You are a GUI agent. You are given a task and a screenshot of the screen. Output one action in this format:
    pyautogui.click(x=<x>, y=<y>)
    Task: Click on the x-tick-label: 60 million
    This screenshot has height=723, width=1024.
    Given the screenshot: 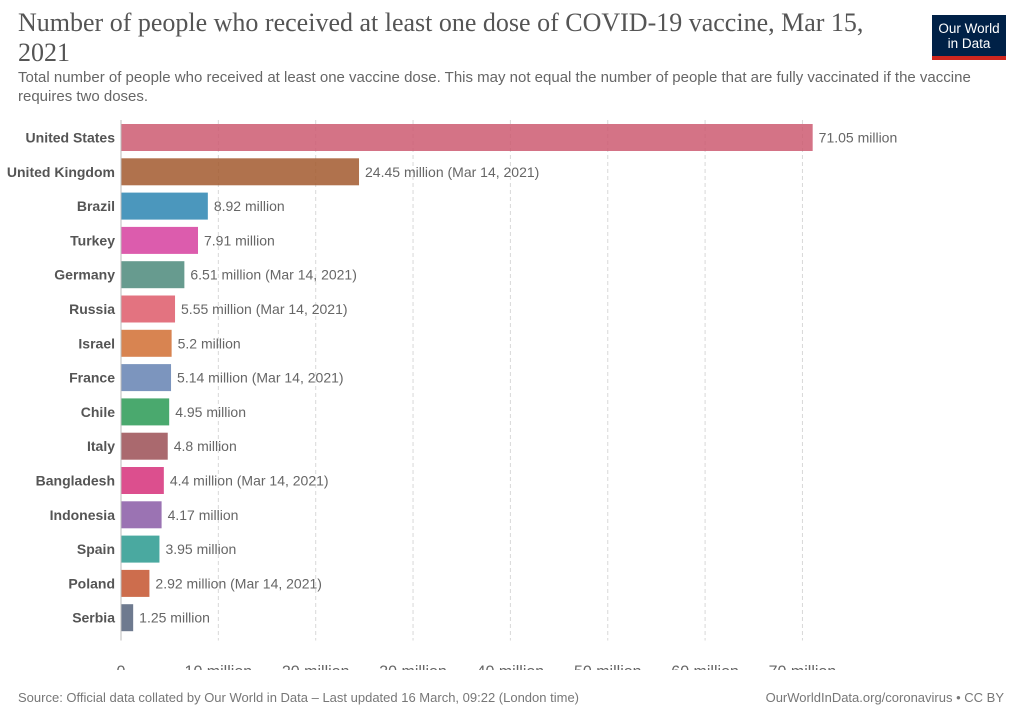 What is the action you would take?
    pyautogui.click(x=705, y=667)
    